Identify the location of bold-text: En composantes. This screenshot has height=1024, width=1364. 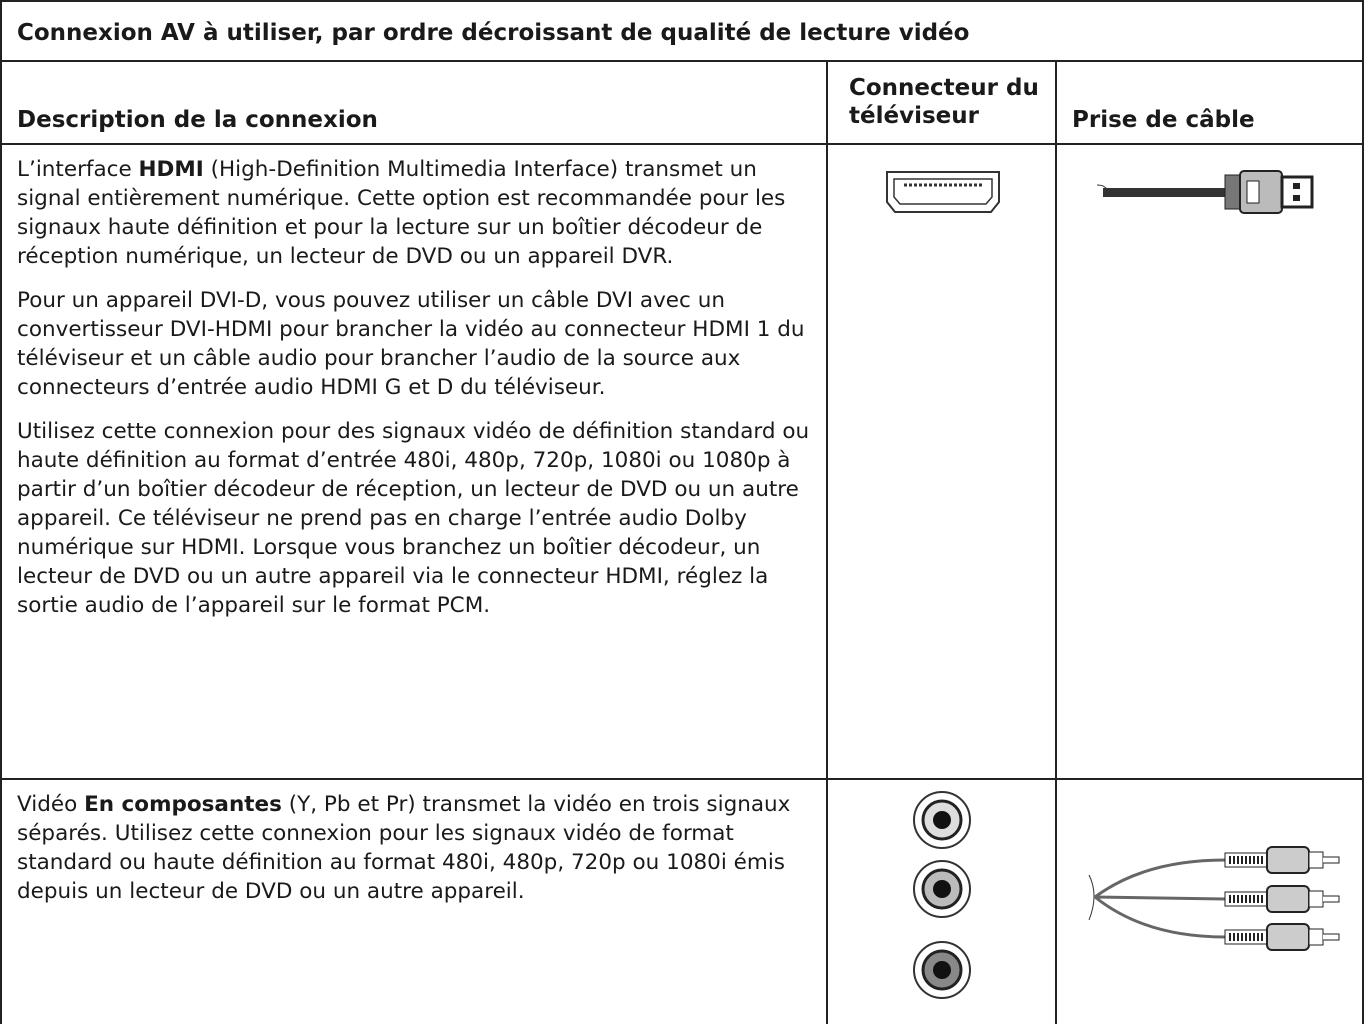
(183, 804).